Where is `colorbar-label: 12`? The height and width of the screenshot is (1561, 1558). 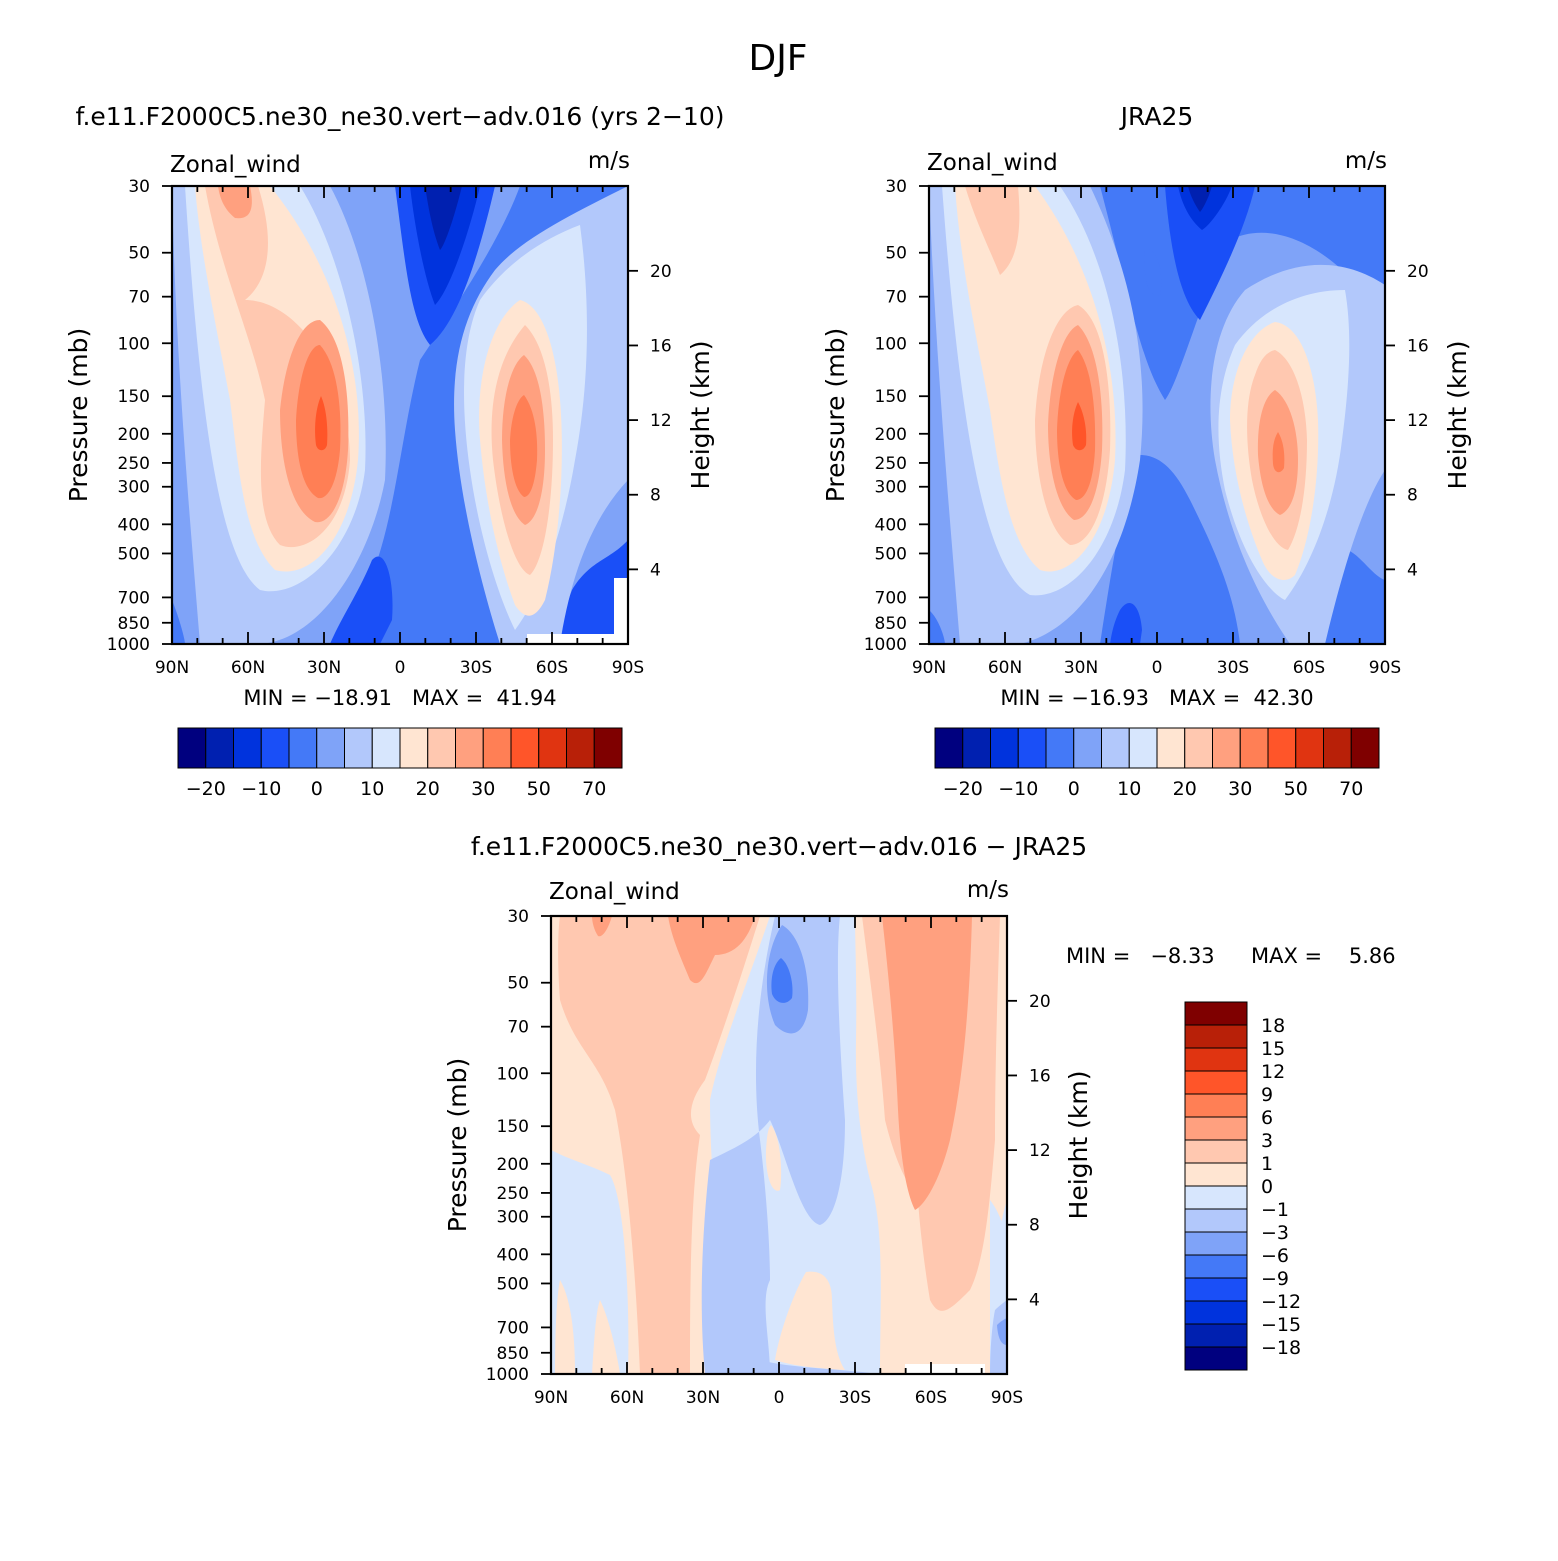 colorbar-label: 12 is located at coordinates (1273, 1072).